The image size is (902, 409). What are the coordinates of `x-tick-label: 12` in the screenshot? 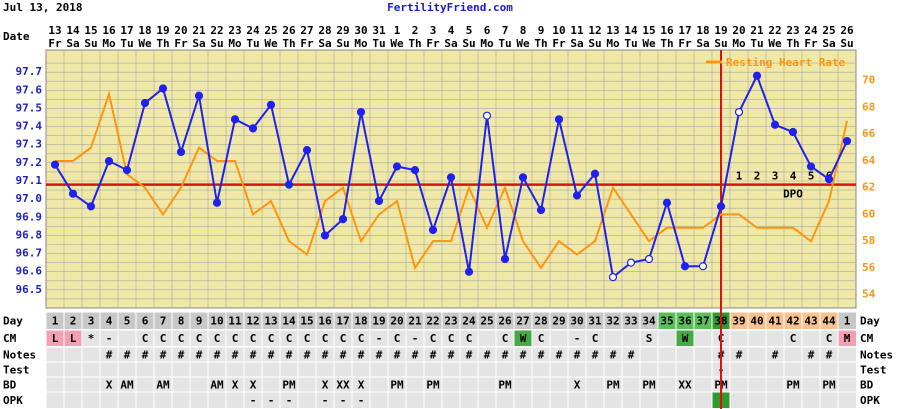 It's located at (594, 30).